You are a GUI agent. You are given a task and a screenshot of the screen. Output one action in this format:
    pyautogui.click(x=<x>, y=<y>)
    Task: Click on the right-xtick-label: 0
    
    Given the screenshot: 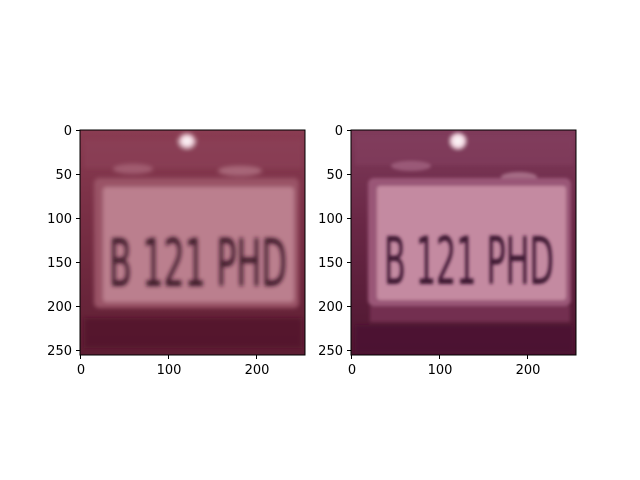 What is the action you would take?
    pyautogui.click(x=352, y=370)
    